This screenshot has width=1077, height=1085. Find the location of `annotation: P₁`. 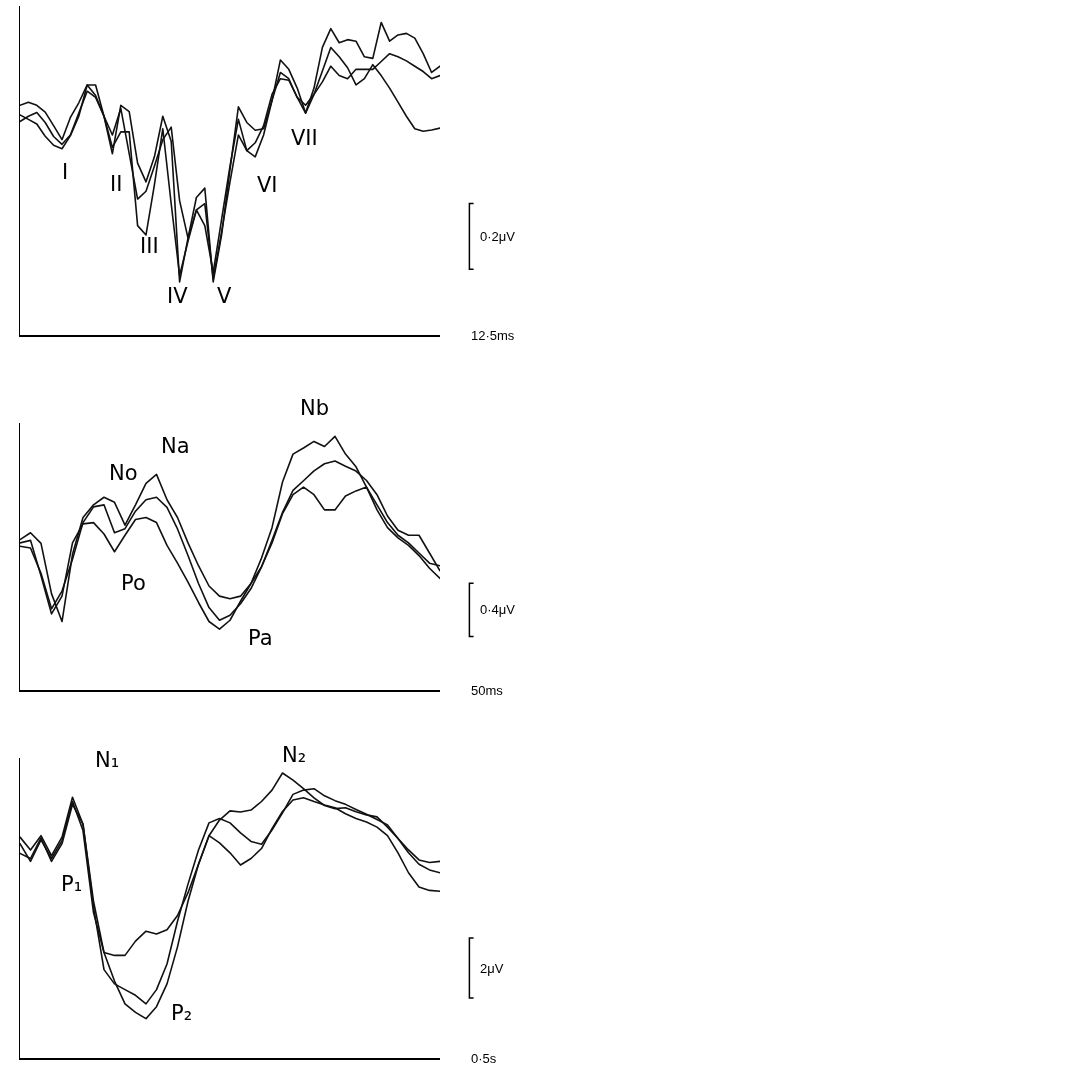

annotation: P₁ is located at coordinates (72, 884).